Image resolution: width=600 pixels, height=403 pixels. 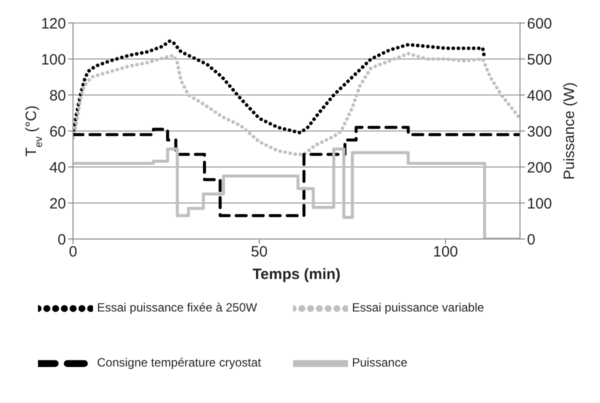 I want to click on y2-tick-label: 500, so click(x=539, y=59).